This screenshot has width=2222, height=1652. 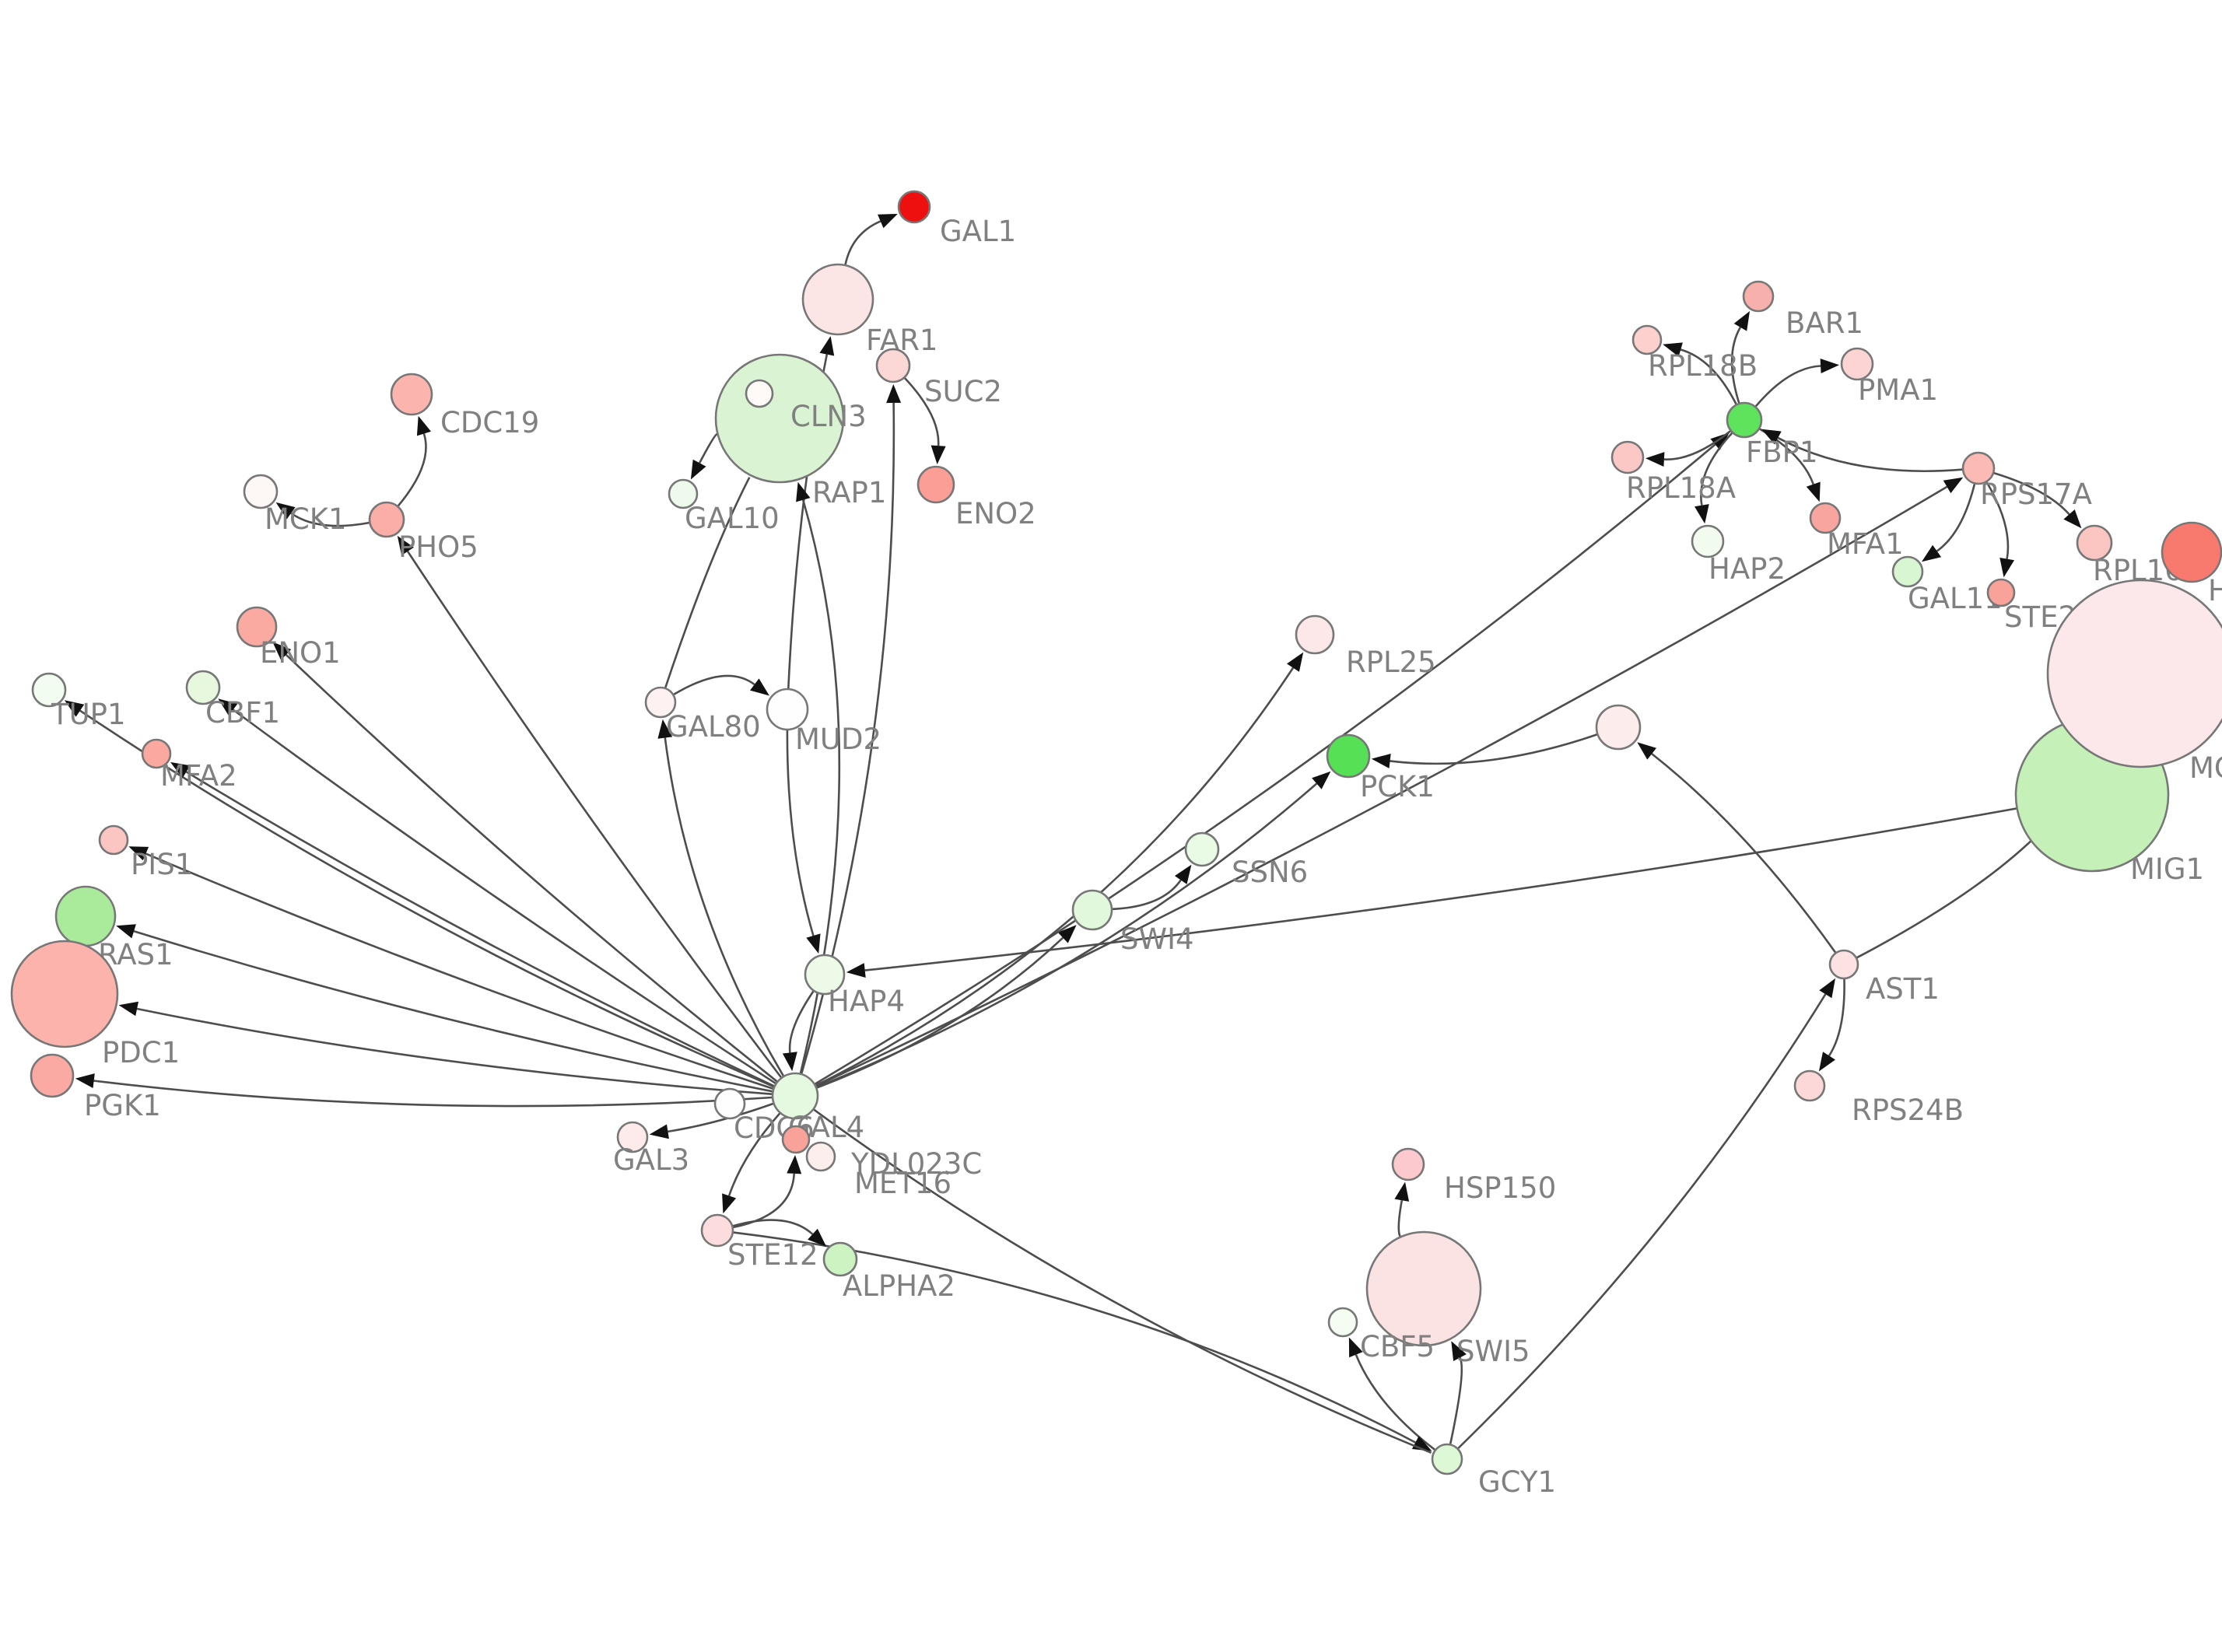 I want to click on node-PMA1: PMA1, so click(x=1889, y=377).